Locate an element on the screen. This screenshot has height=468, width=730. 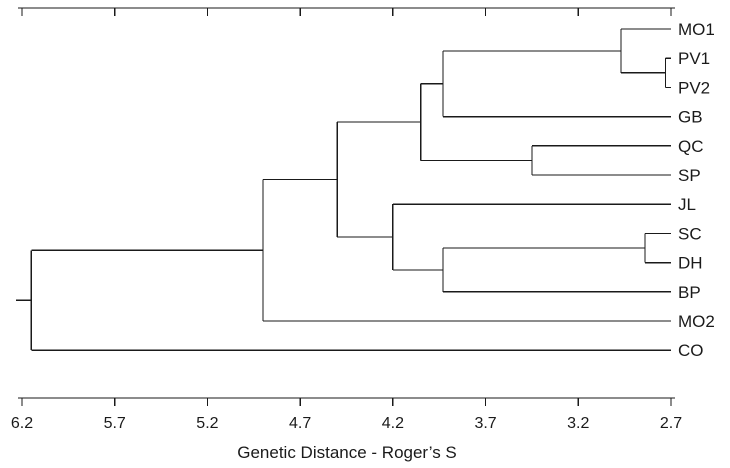
tick-label: 3.2 is located at coordinates (578, 423).